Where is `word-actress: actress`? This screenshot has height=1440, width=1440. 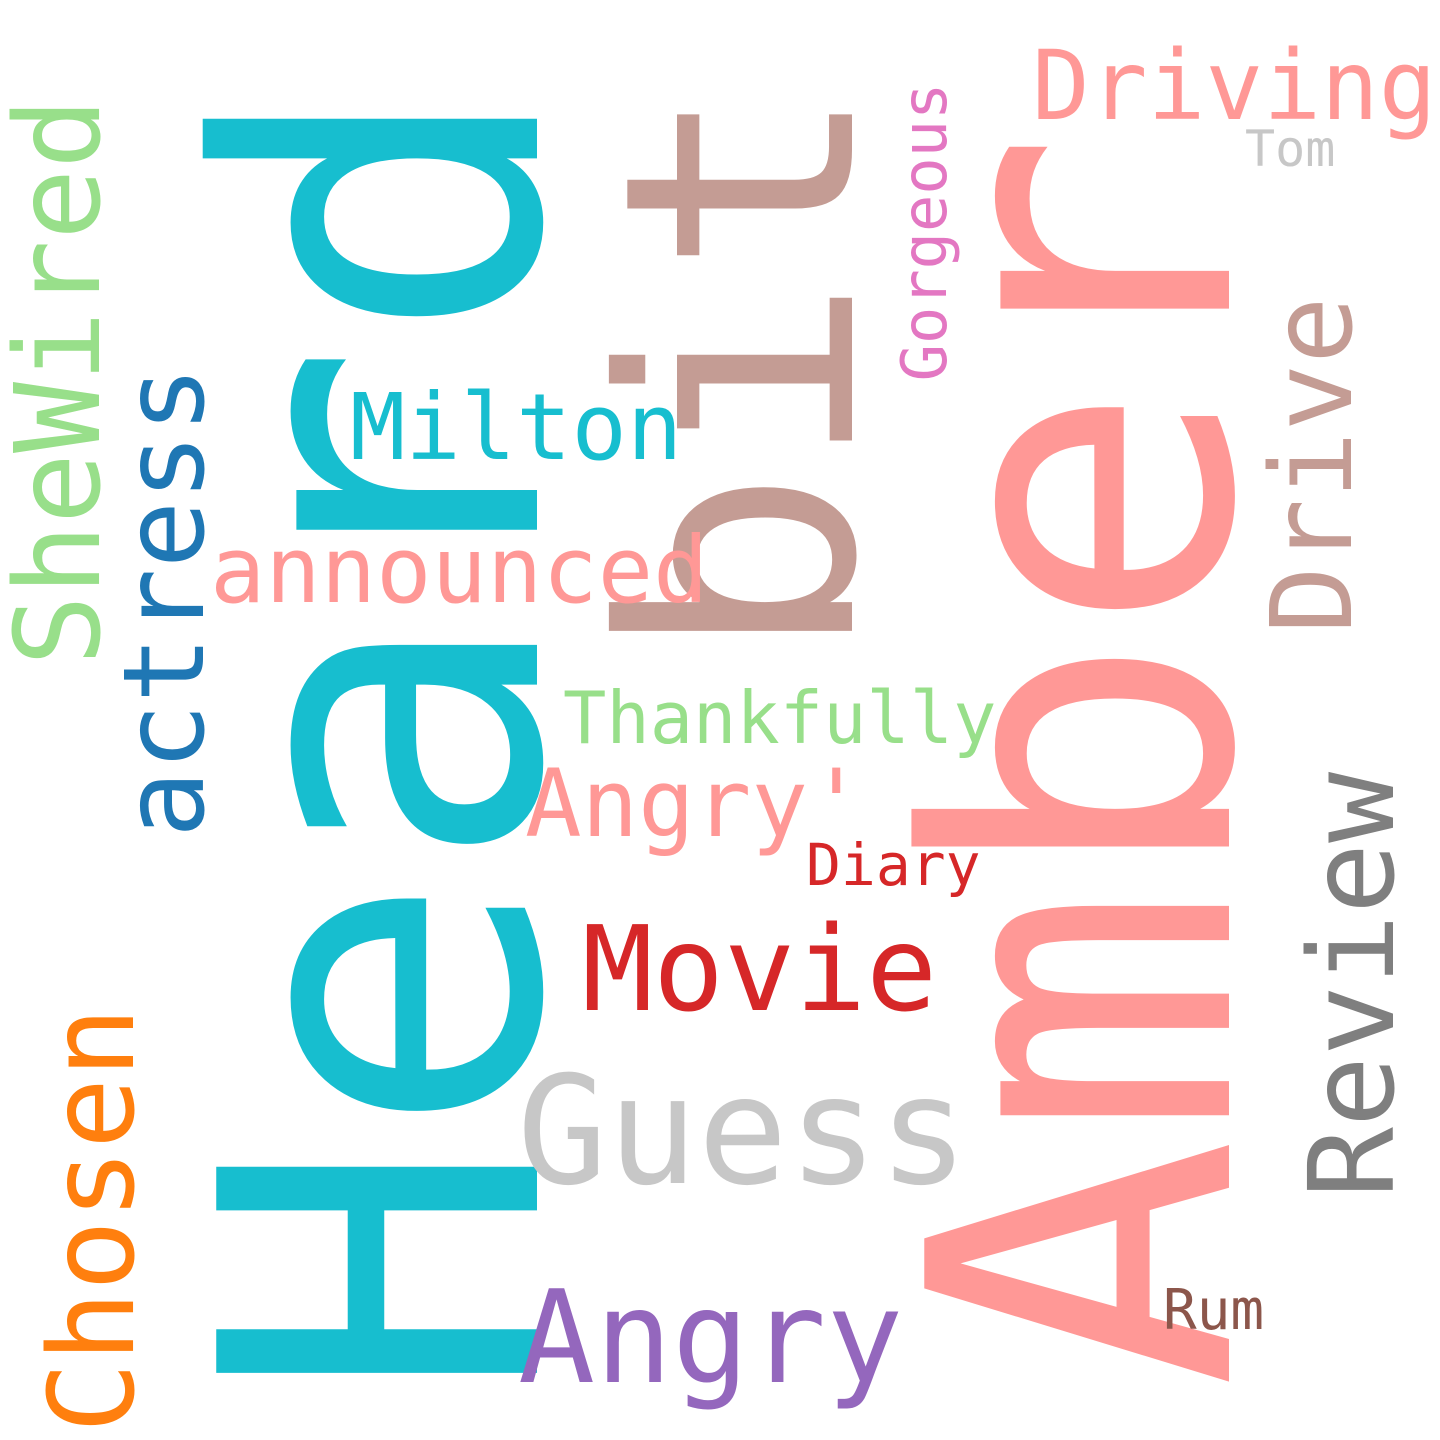 word-actress: actress is located at coordinates (165, 602).